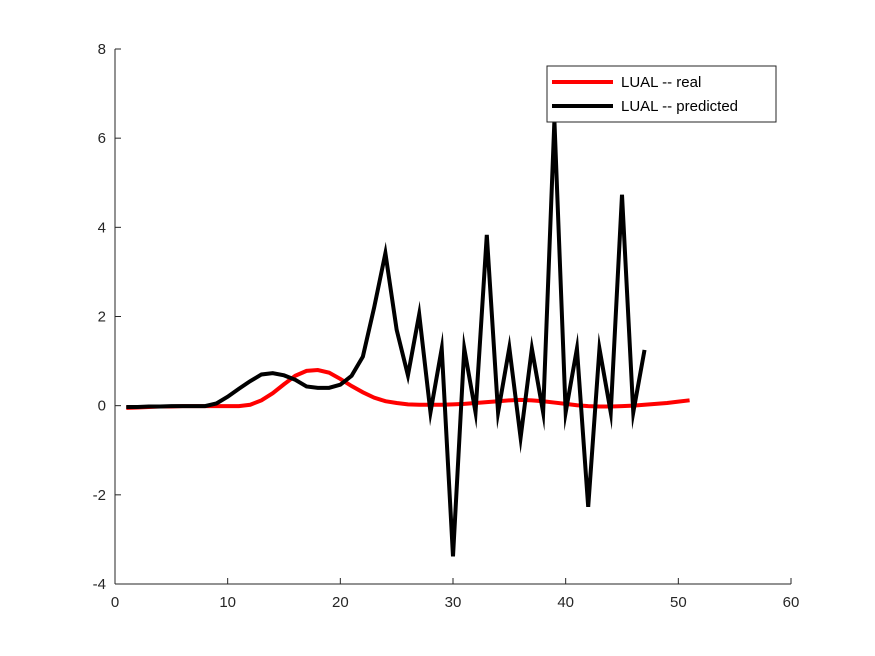  I want to click on y-tick-label: 8, so click(102, 49).